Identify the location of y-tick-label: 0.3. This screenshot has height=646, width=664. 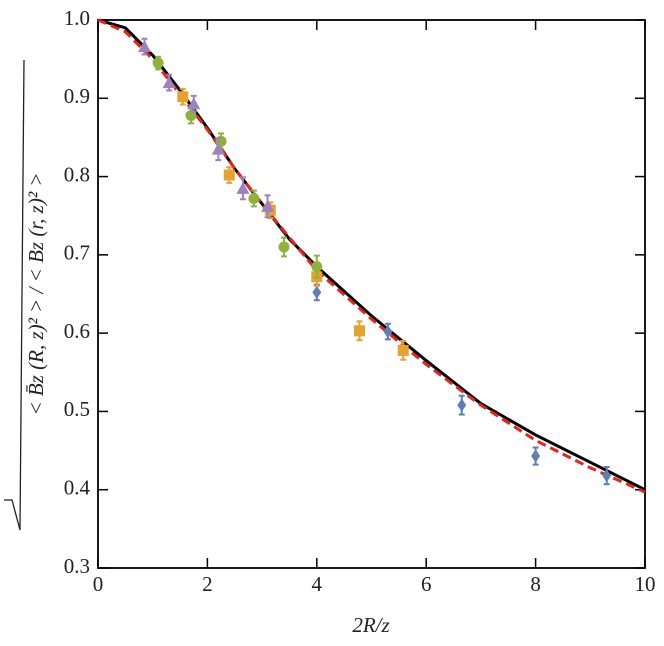
(77, 566).